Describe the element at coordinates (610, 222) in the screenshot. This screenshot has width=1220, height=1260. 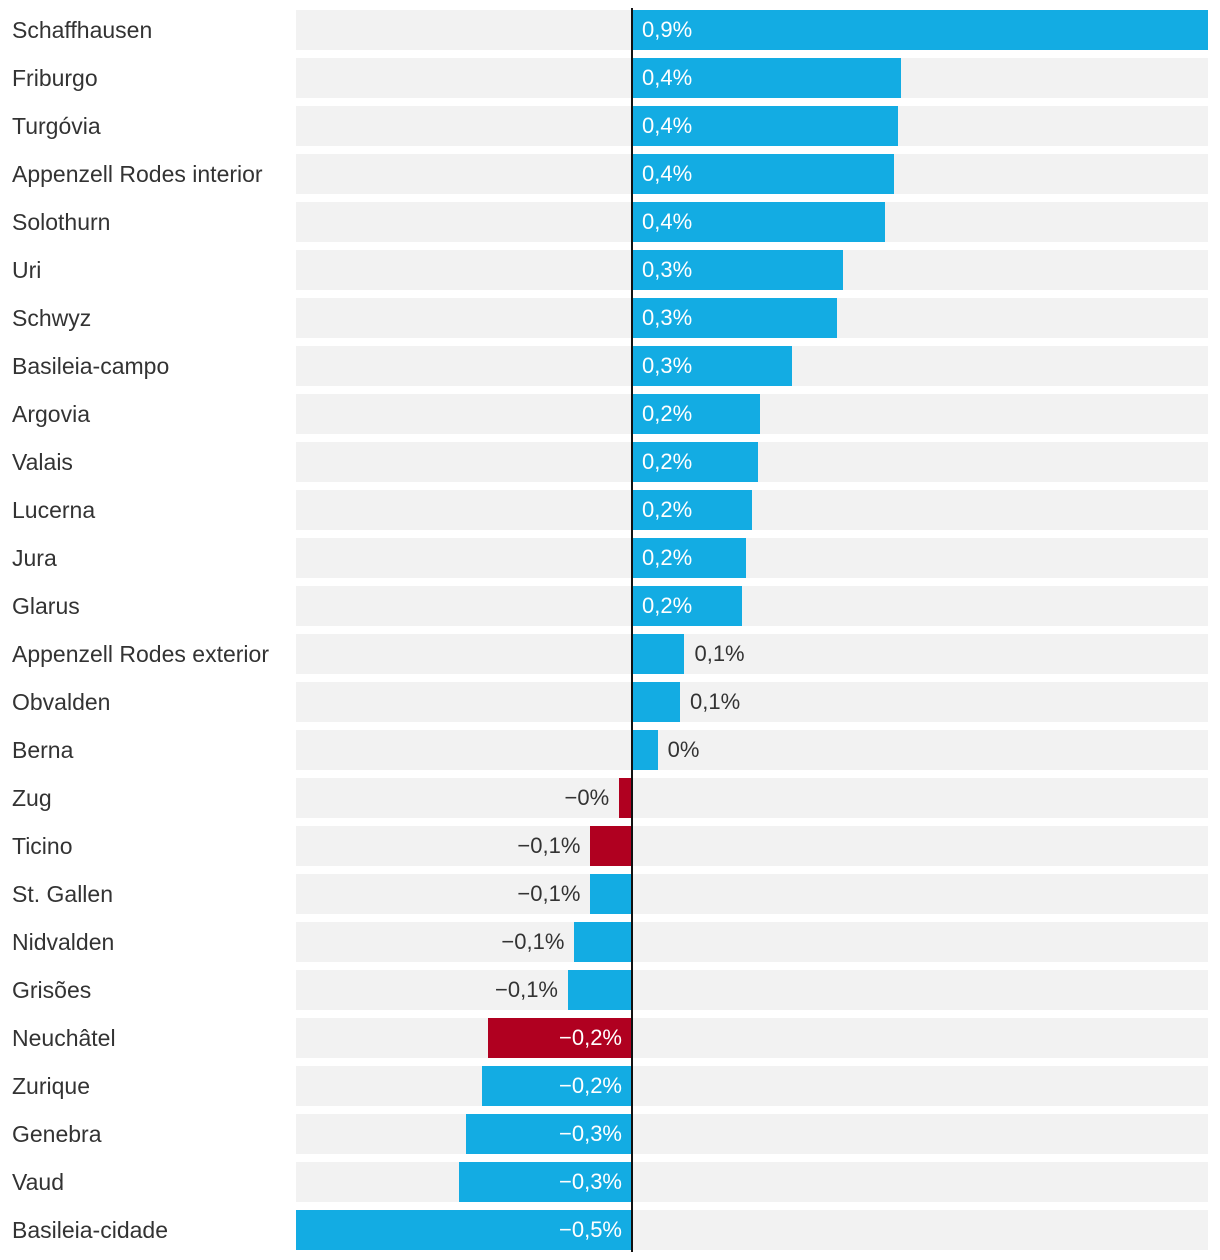
I see `bar-row: Solothurn 0,4%` at that location.